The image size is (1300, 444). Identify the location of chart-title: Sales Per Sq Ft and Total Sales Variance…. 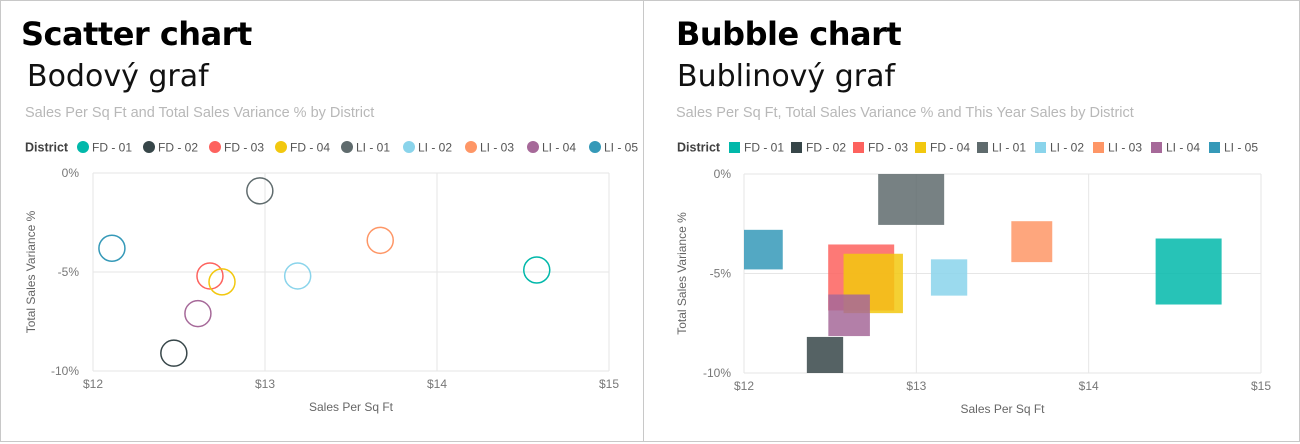
(200, 113).